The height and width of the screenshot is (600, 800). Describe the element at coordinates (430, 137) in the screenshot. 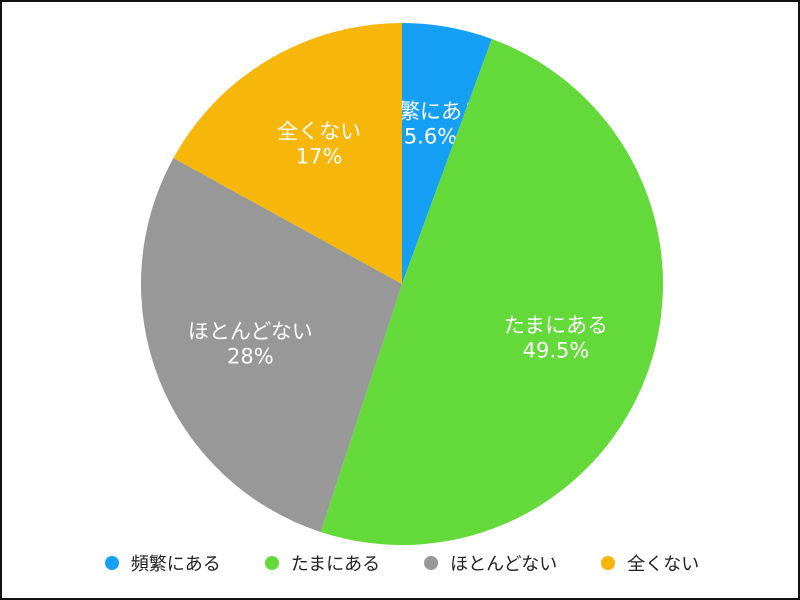

I see `slice-value-label-0: 5.6%` at that location.